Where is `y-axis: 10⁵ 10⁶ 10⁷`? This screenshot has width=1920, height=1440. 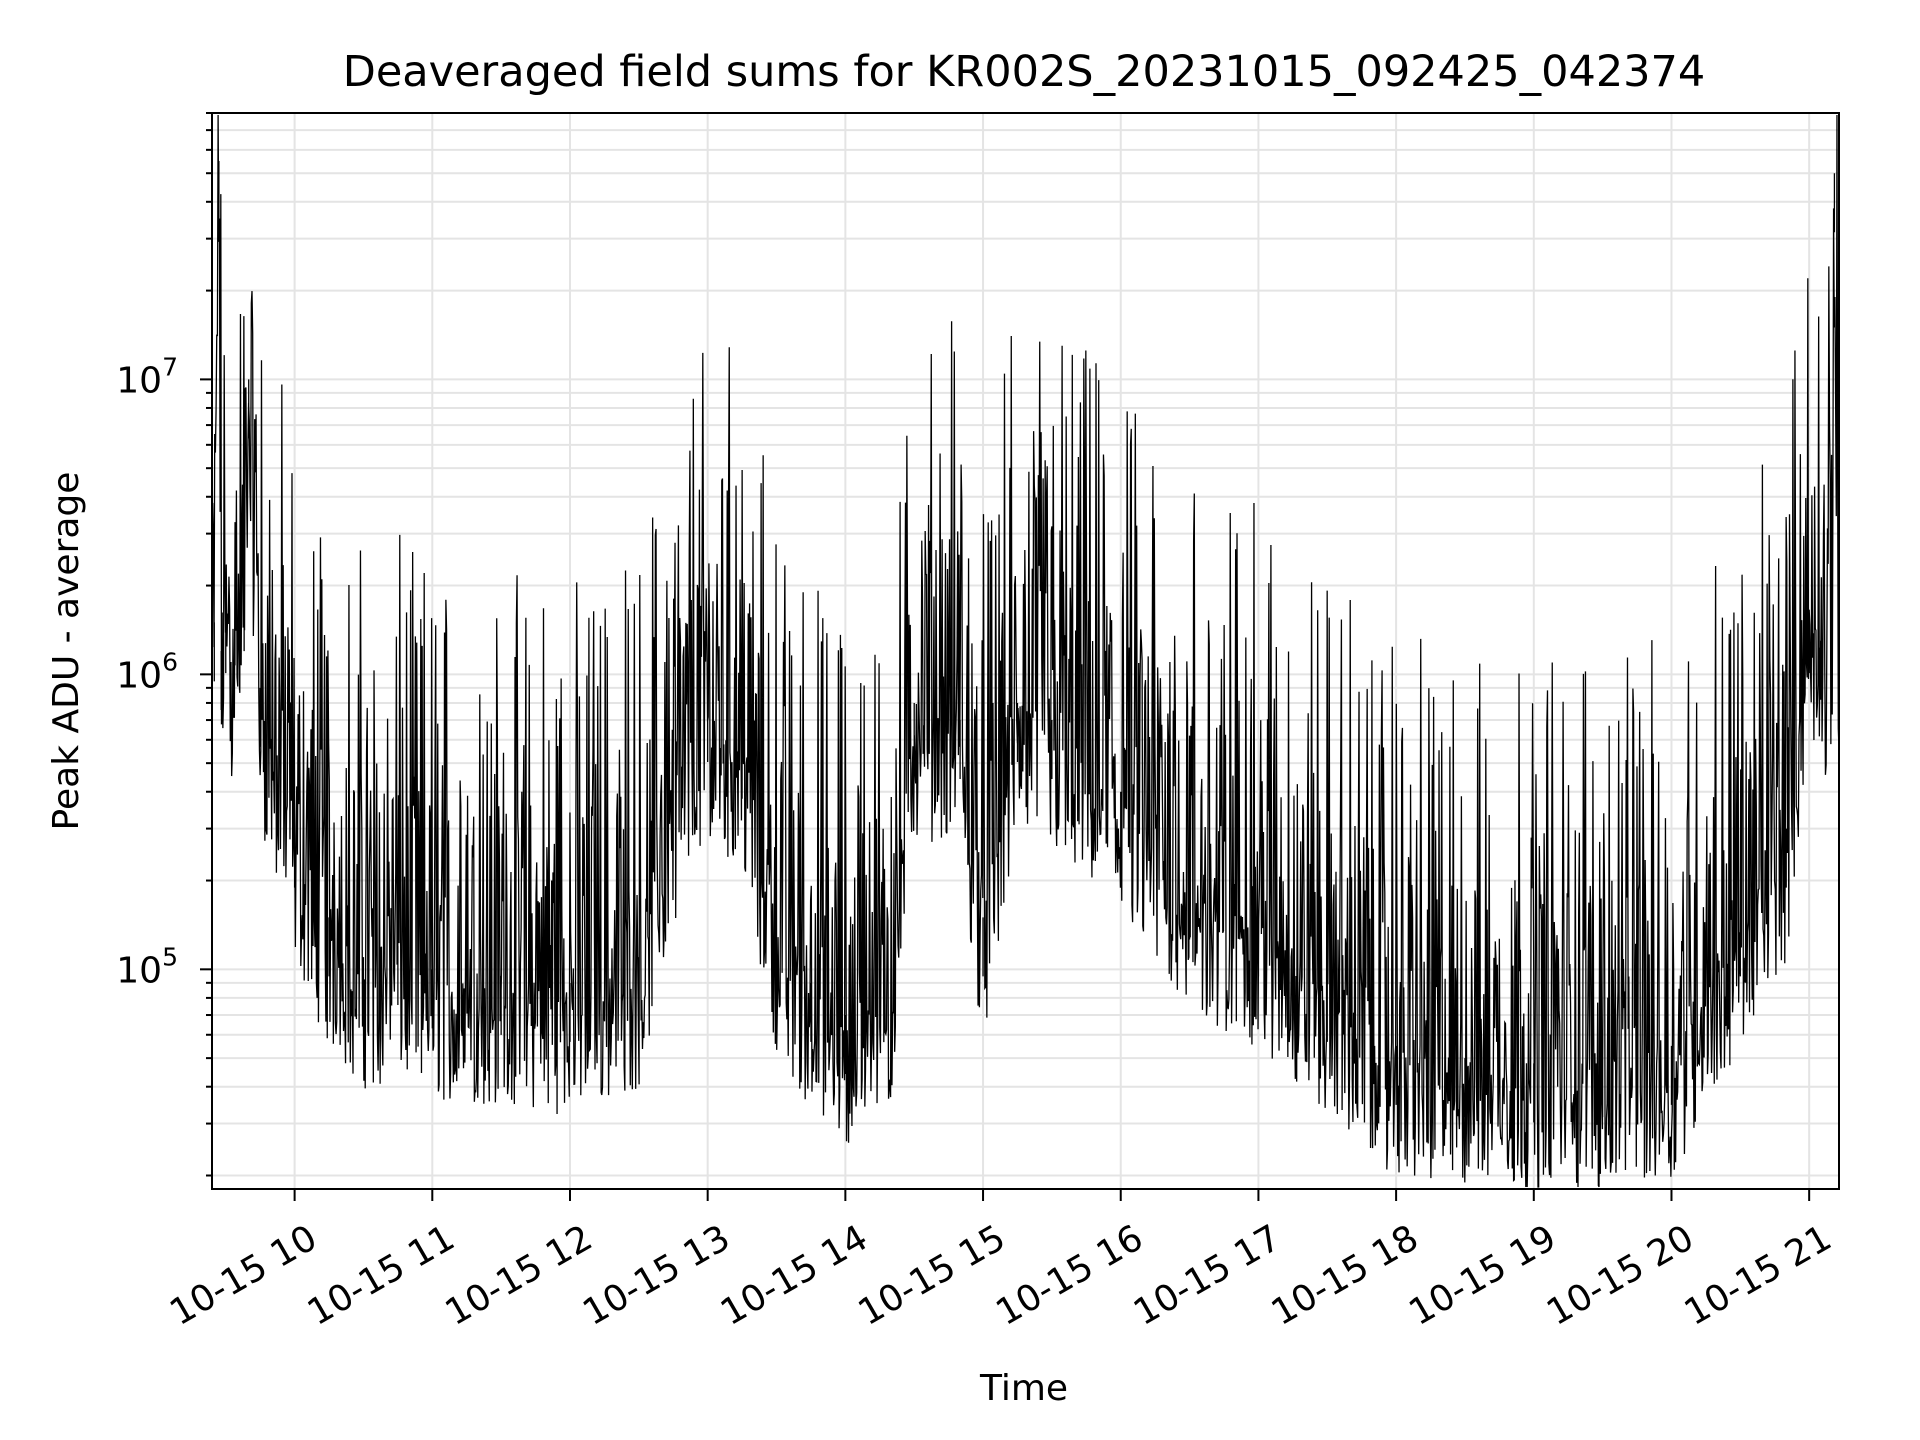 y-axis: 10⁵ 10⁶ 10⁷ is located at coordinates (164, 644).